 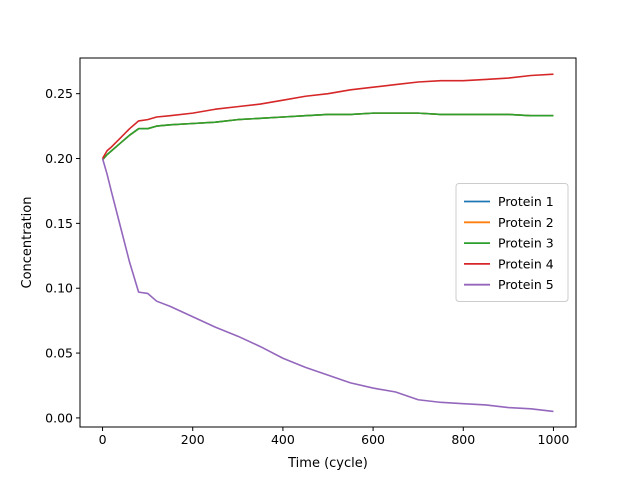 What do you see at coordinates (59, 417) in the screenshot?
I see `y-tick-label: 0.00` at bounding box center [59, 417].